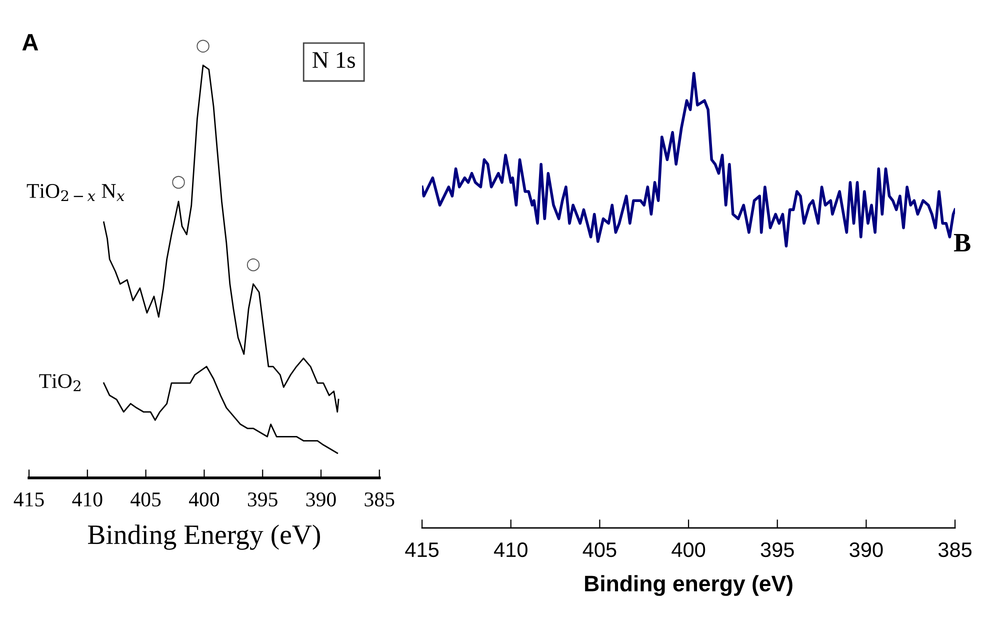  What do you see at coordinates (204, 537) in the screenshot?
I see `x-axis-title: Binding Energy (eV)` at bounding box center [204, 537].